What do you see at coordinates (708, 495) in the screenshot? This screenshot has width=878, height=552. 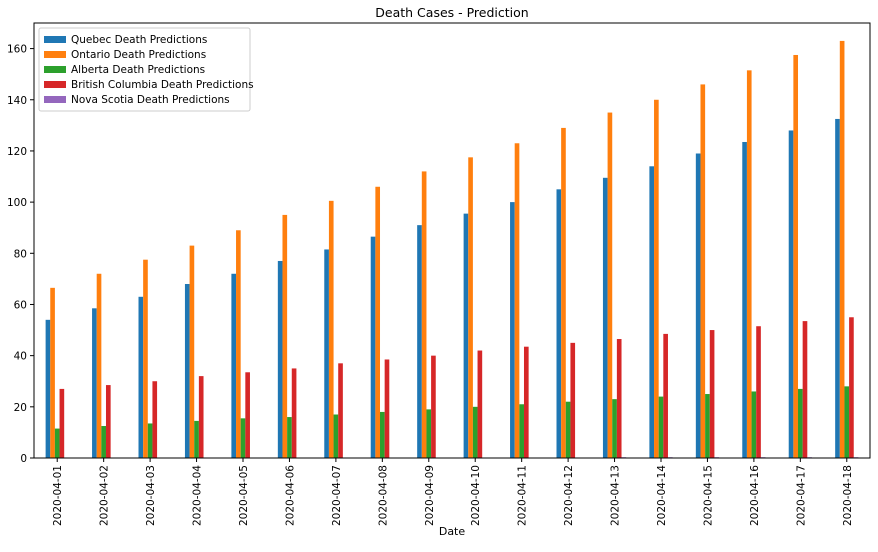 I see `x-tick-label: 2020-04-15` at bounding box center [708, 495].